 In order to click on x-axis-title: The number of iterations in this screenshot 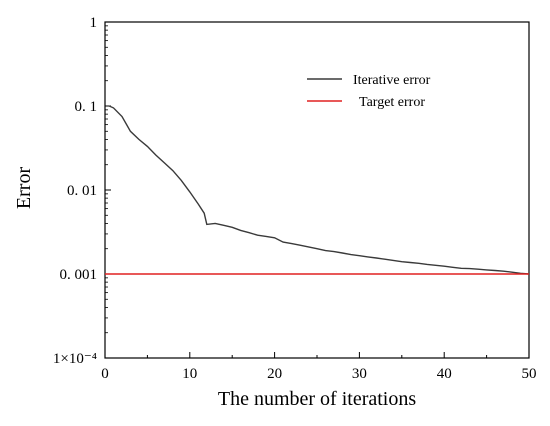, I will do `click(317, 399)`.